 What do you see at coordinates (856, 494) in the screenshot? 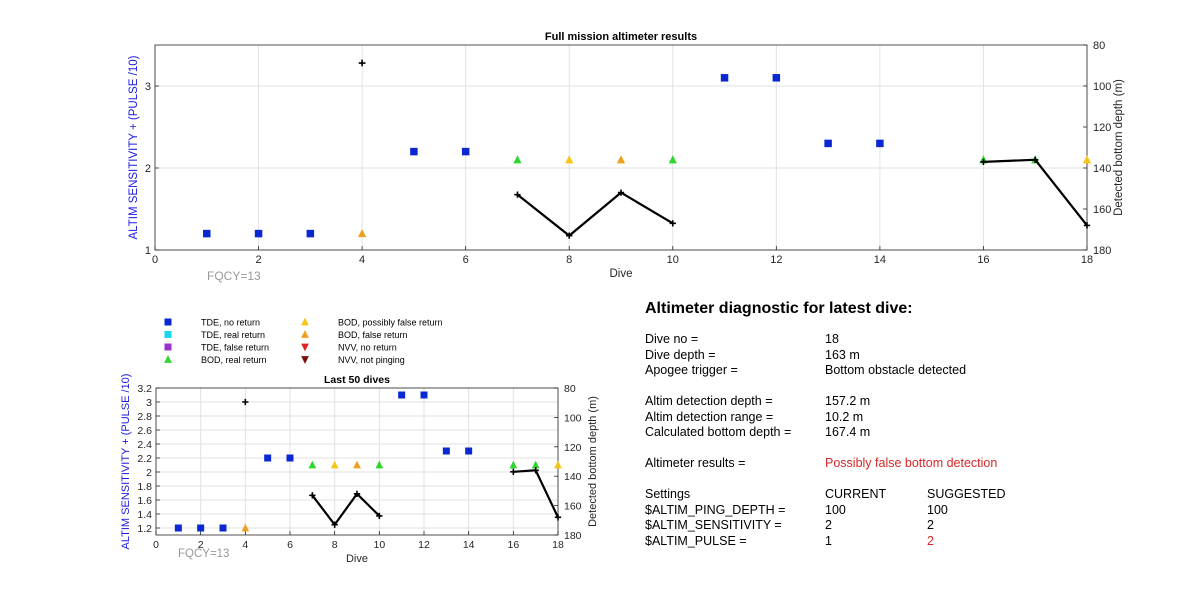
I see `current-header: CURRENT` at bounding box center [856, 494].